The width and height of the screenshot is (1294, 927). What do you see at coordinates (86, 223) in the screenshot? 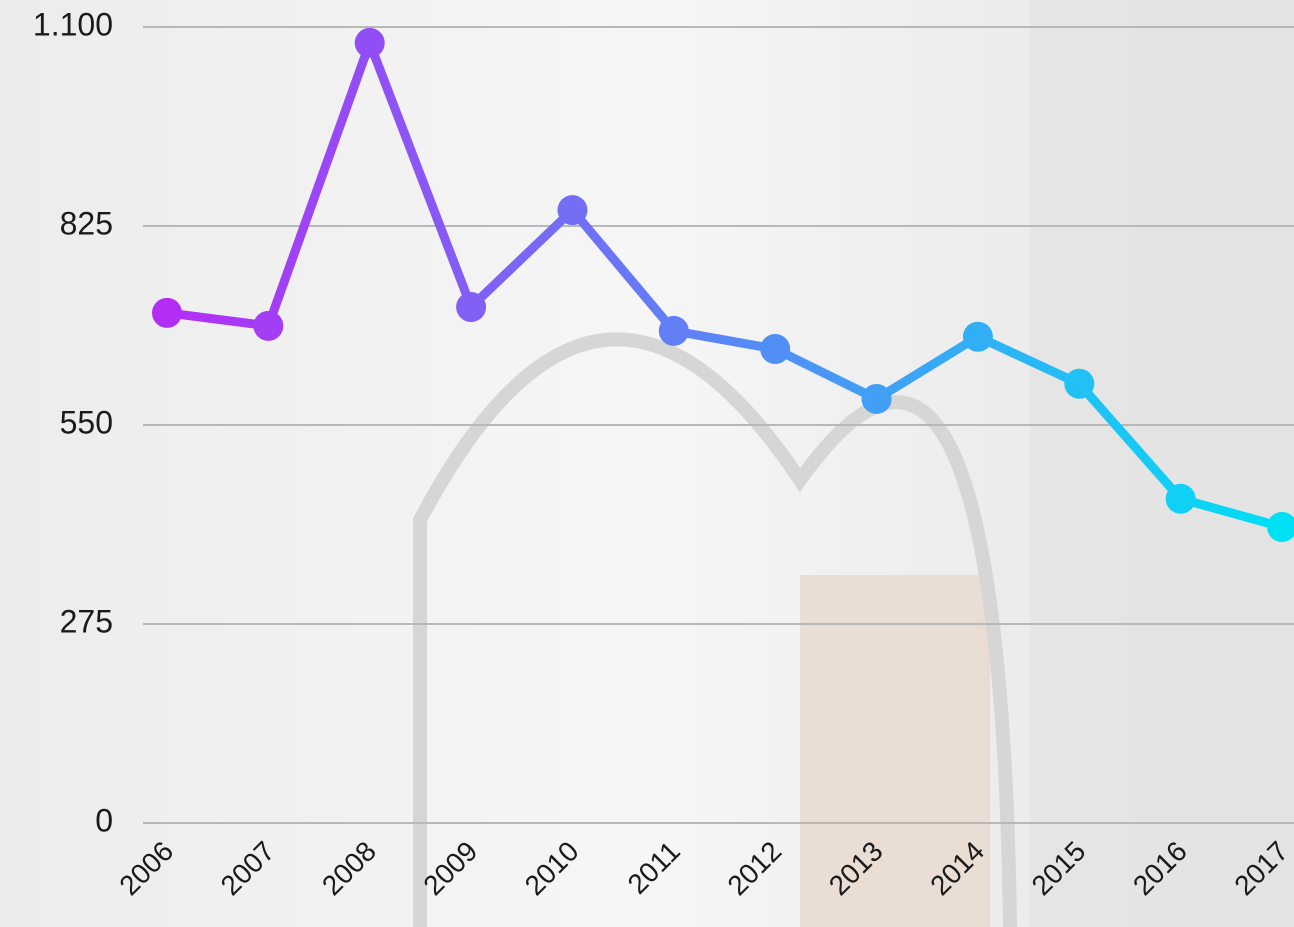
I see `y-tick-label: 825` at bounding box center [86, 223].